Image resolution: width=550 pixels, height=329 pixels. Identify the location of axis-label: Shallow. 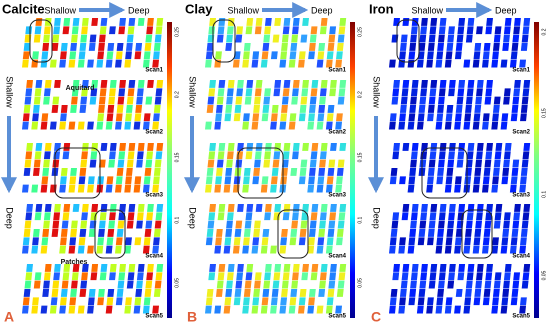
(377, 92).